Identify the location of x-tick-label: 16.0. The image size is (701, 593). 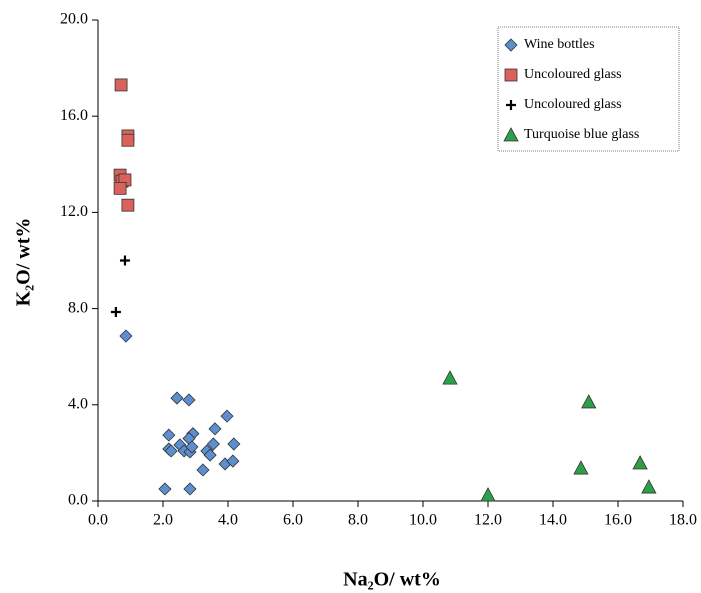
(618, 520).